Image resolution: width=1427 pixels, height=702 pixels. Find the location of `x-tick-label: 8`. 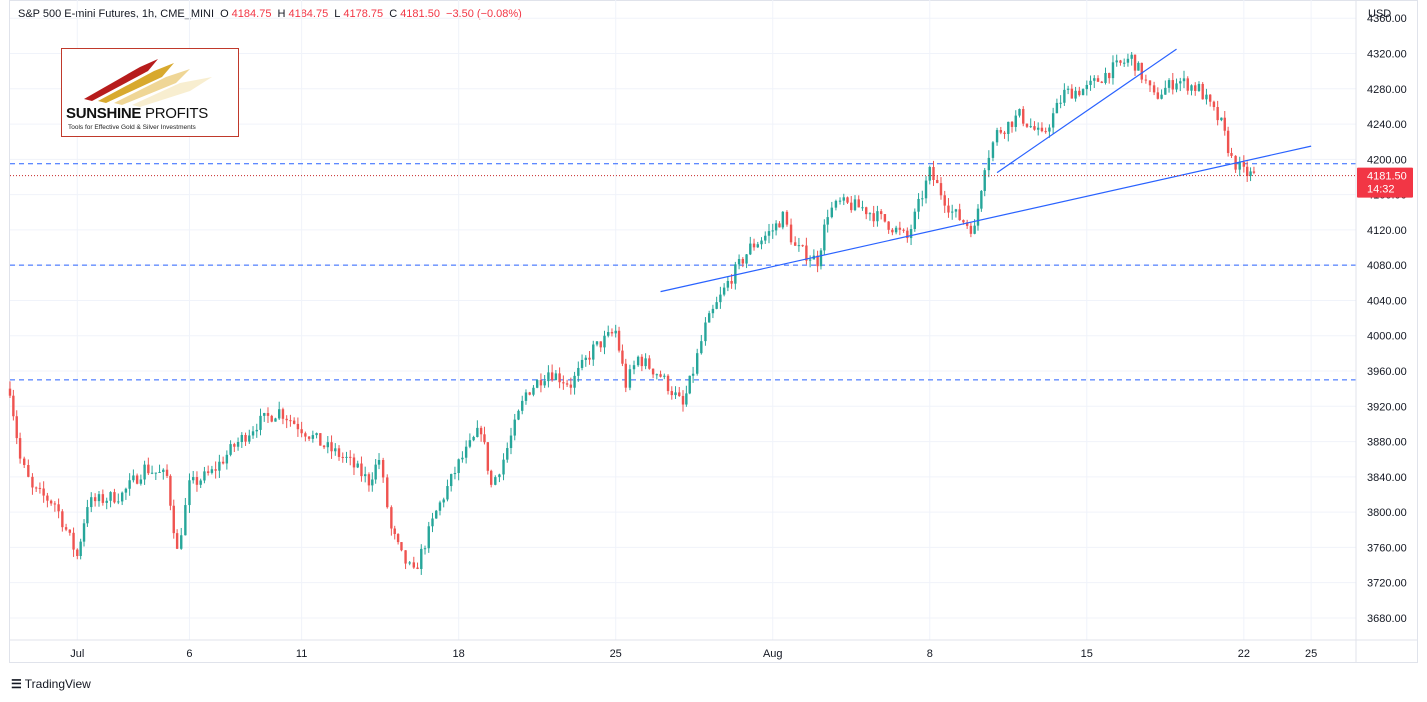

x-tick-label: 8 is located at coordinates (930, 654).